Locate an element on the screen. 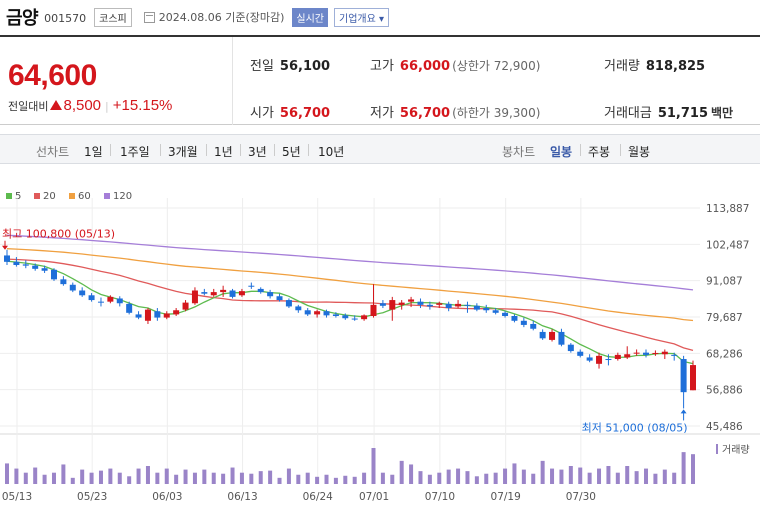  candle-daily: 일봉 is located at coordinates (561, 152).